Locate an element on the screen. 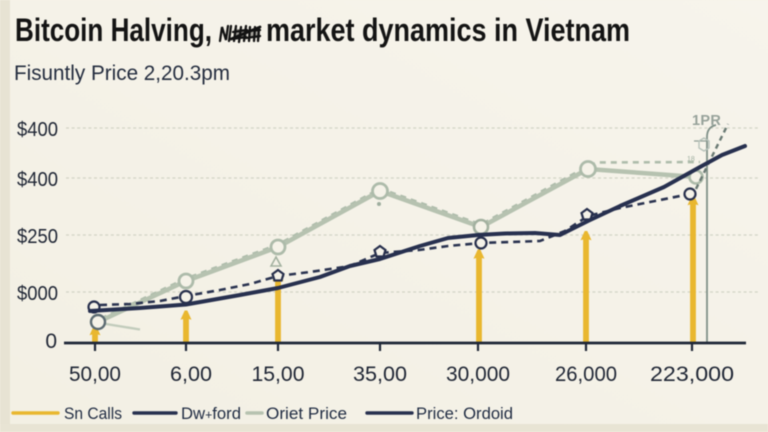 The height and width of the screenshot is (432, 768). svg-text: $250 is located at coordinates (37, 237).